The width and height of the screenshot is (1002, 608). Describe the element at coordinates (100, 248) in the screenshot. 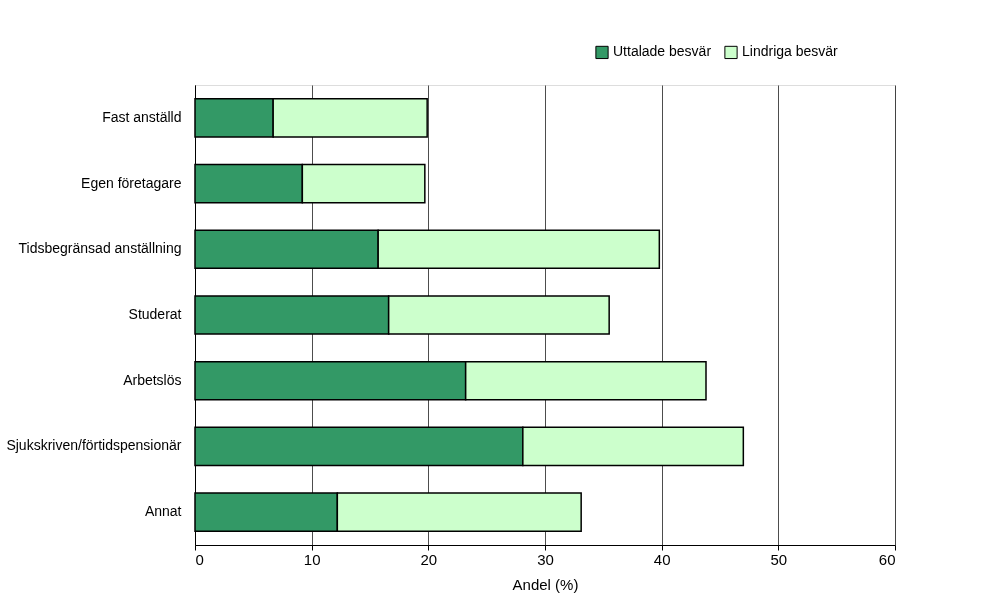

I see `y-tick-label: Tidsbegränsad anställning` at that location.